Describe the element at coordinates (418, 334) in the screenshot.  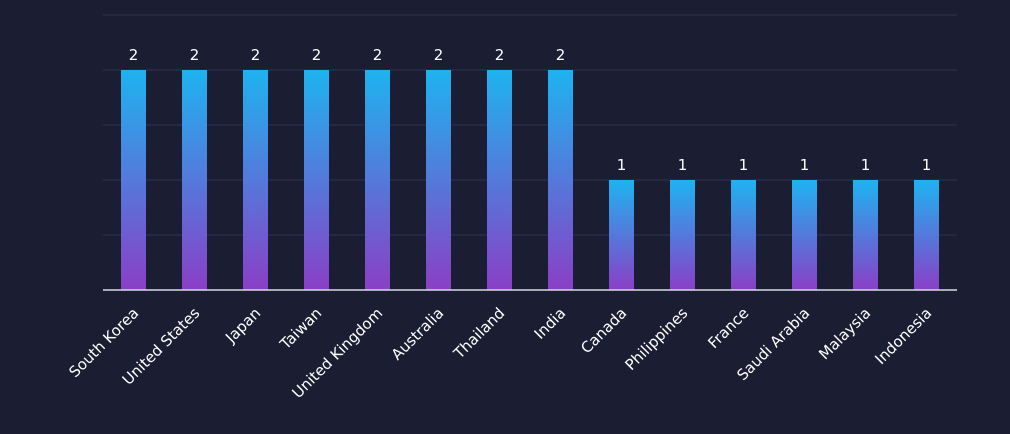
I see `x-tick-label: Australia` at that location.